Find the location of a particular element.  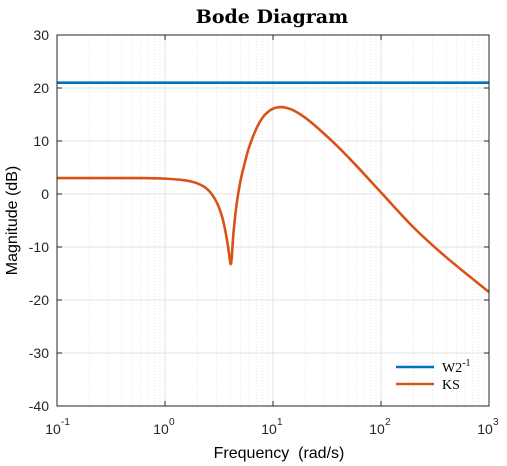

y-tick-label: -10 is located at coordinates (39, 247).